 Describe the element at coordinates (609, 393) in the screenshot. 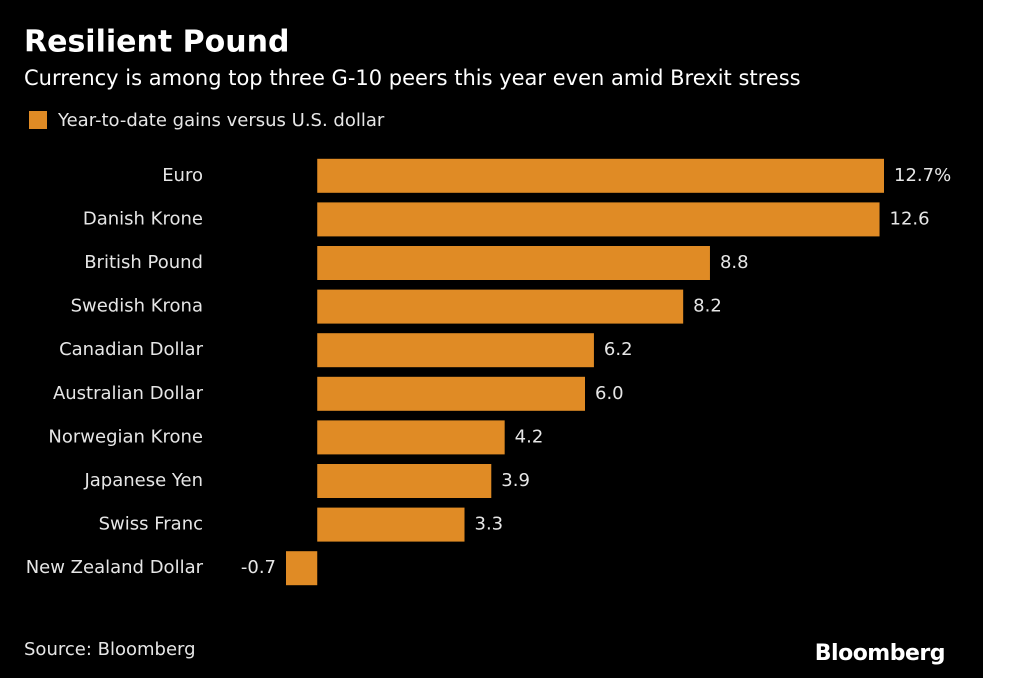

I see `value-label: 6.0` at that location.